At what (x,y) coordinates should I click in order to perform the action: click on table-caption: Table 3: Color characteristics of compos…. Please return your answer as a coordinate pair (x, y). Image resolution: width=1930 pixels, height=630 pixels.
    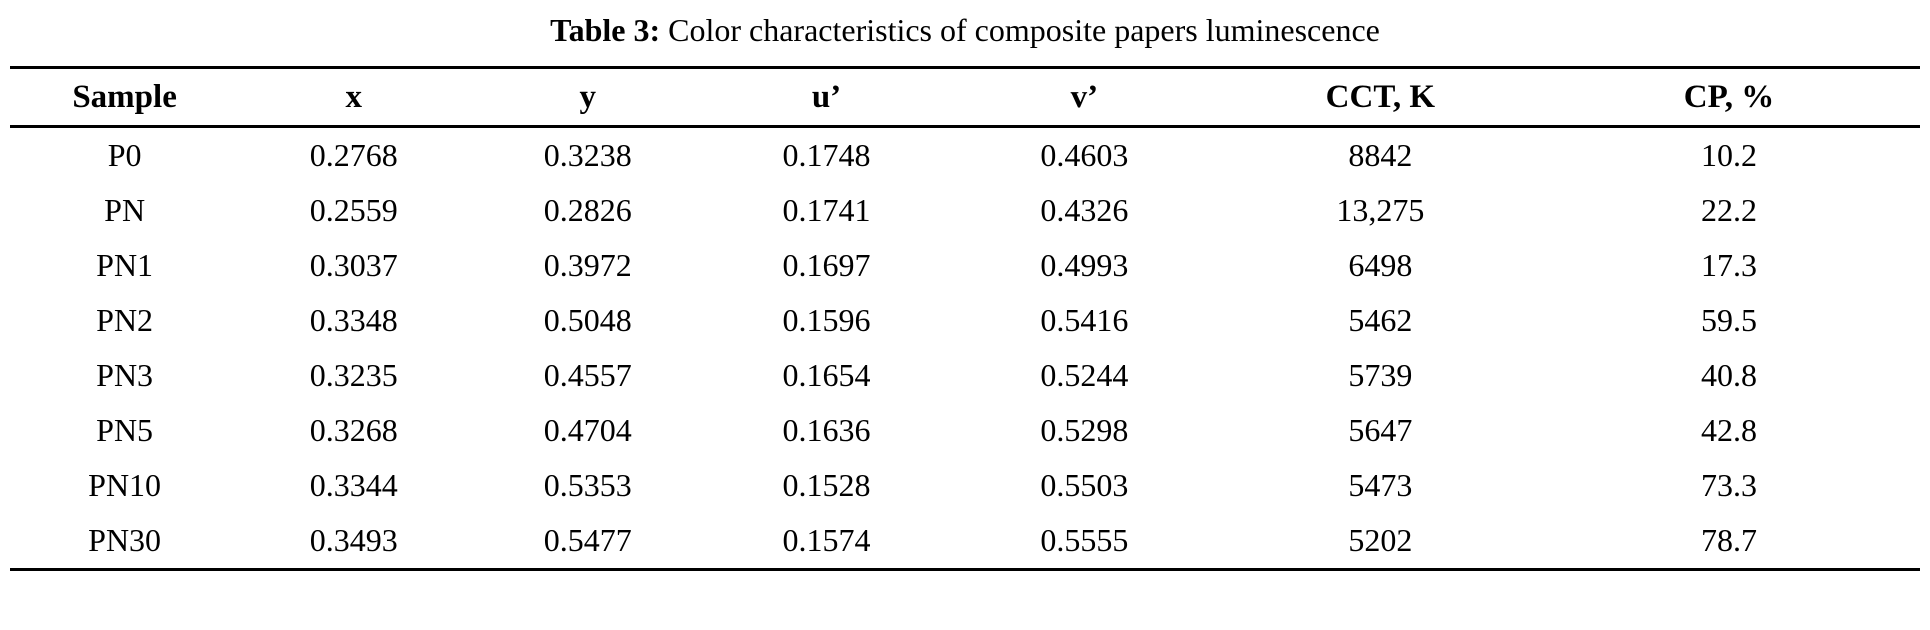
    Looking at the image, I should click on (965, 30).